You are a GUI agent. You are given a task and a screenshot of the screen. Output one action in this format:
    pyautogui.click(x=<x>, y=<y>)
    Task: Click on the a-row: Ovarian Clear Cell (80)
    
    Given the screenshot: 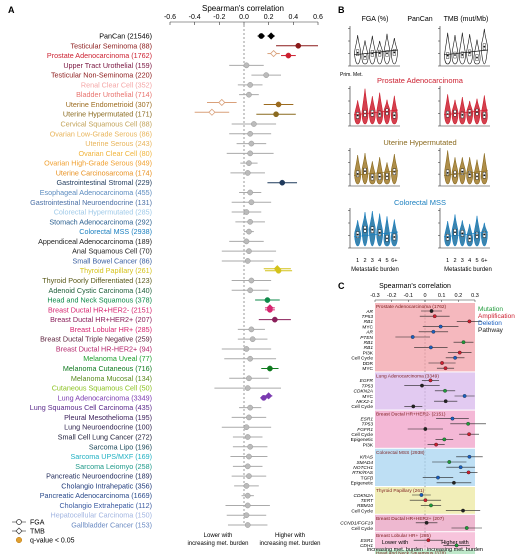 What is the action you would take?
    pyautogui.click(x=176, y=153)
    